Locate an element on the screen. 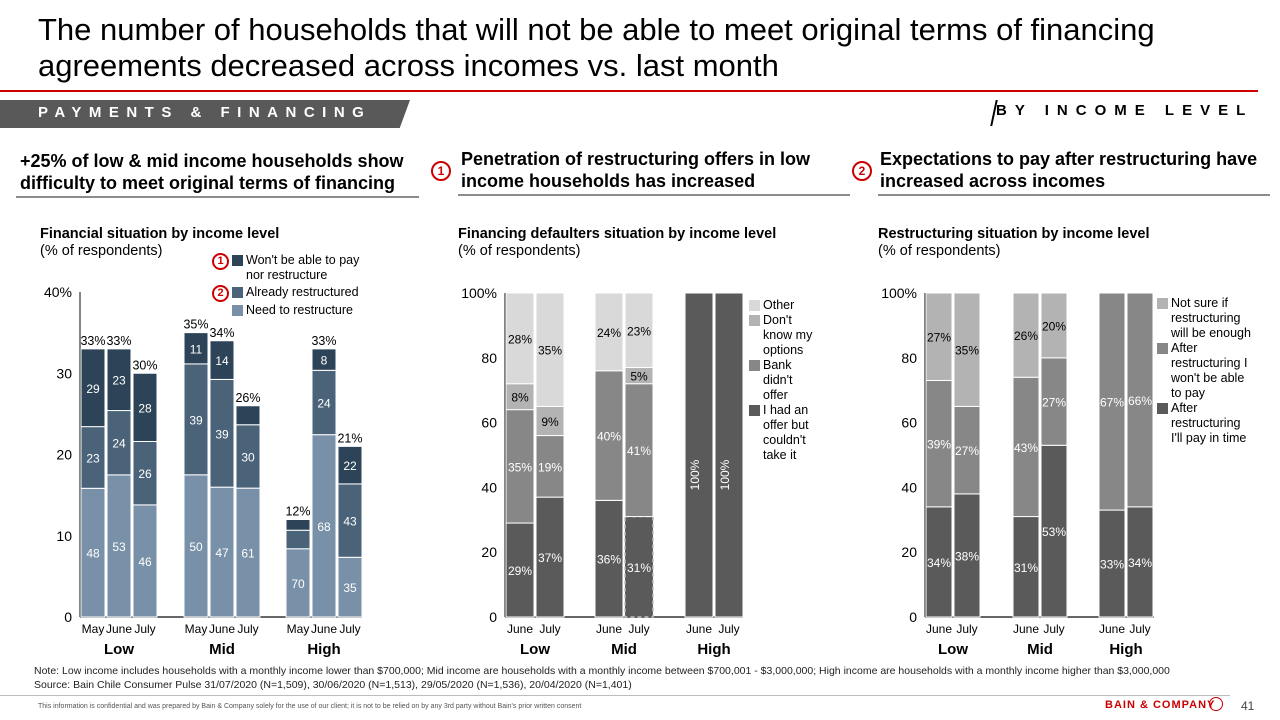 This screenshot has height=720, width=1280. legend-item-not-sure: Not sure if restructuring will be enough is located at coordinates (1207, 318).